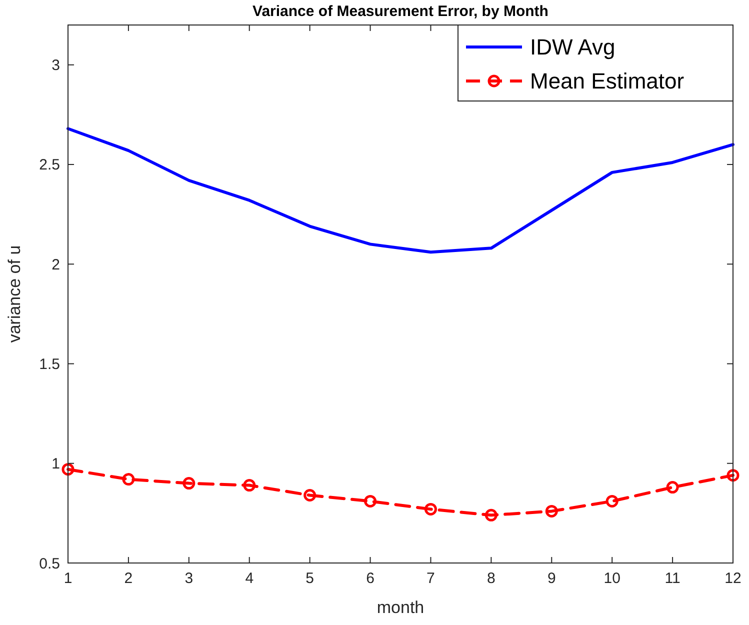 This screenshot has height=625, width=749. Describe the element at coordinates (612, 578) in the screenshot. I see `x-tick-label: 10` at that location.